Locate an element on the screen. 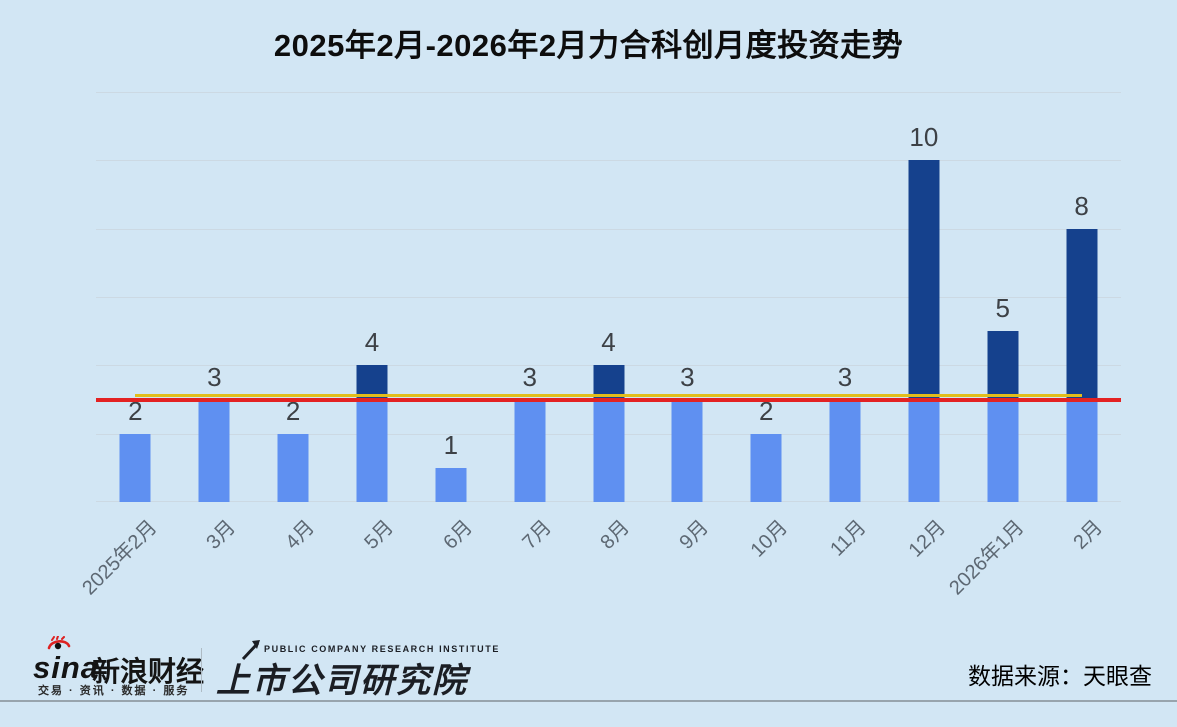 The height and width of the screenshot is (727, 1177). data-source-label: 数据来源：天眼查 is located at coordinates (1060, 676).